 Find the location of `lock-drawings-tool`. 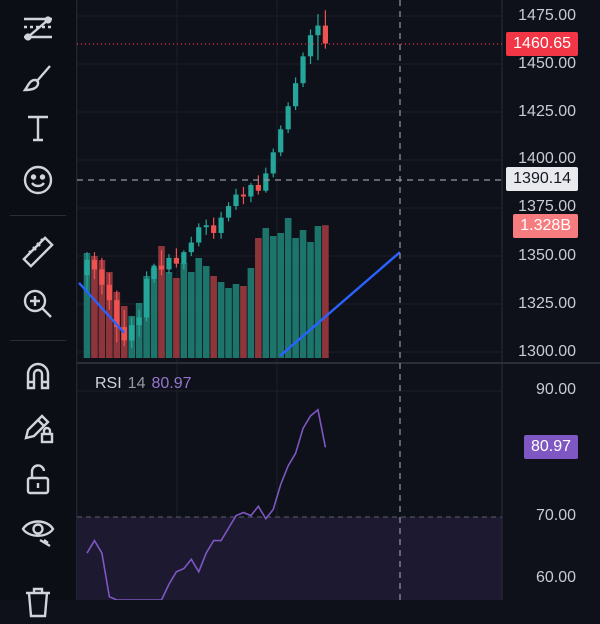

lock-drawings-tool is located at coordinates (38, 428).